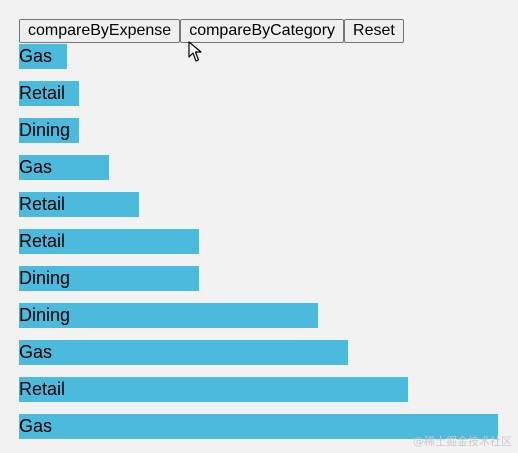  I want to click on bar-3: Dining, so click(49, 130).